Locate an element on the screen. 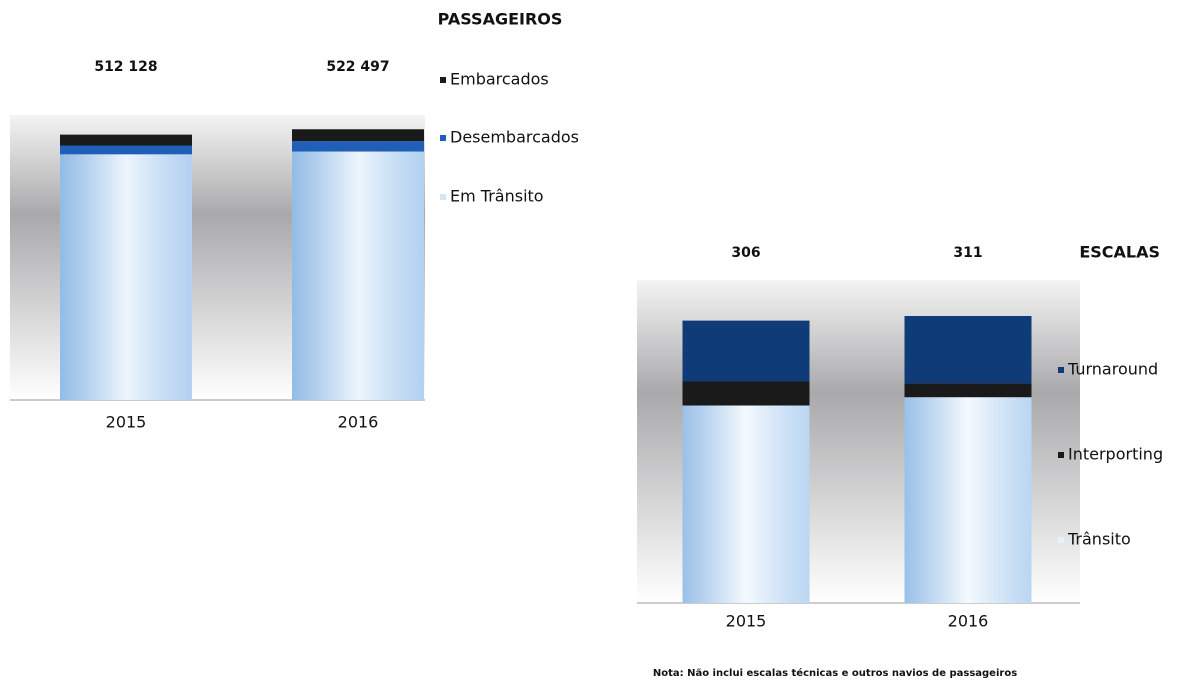 Image resolution: width=1177 pixels, height=680 pixels. chart-title: ESCALAS is located at coordinates (1119, 252).